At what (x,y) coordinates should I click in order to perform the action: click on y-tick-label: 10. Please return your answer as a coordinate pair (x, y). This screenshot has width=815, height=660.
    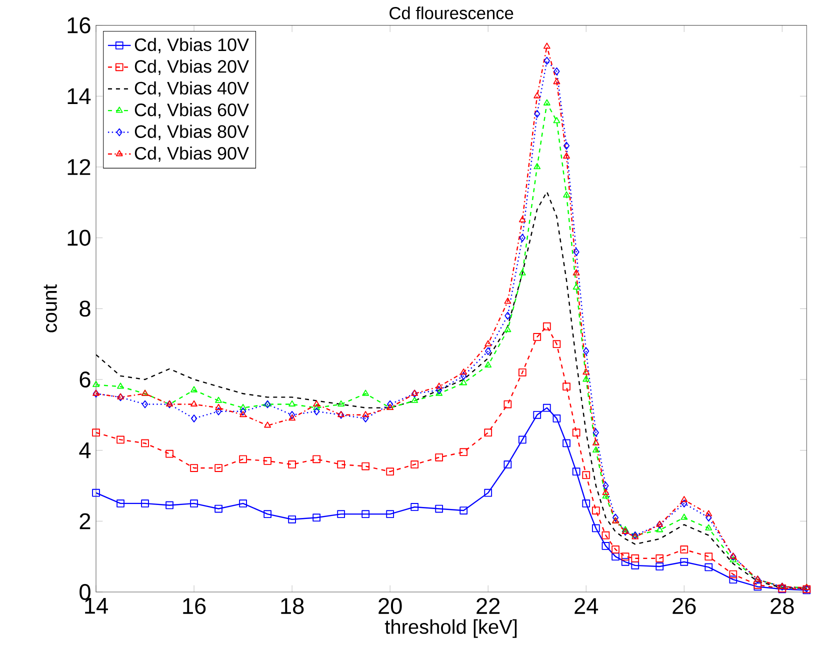
    Looking at the image, I should click on (79, 238).